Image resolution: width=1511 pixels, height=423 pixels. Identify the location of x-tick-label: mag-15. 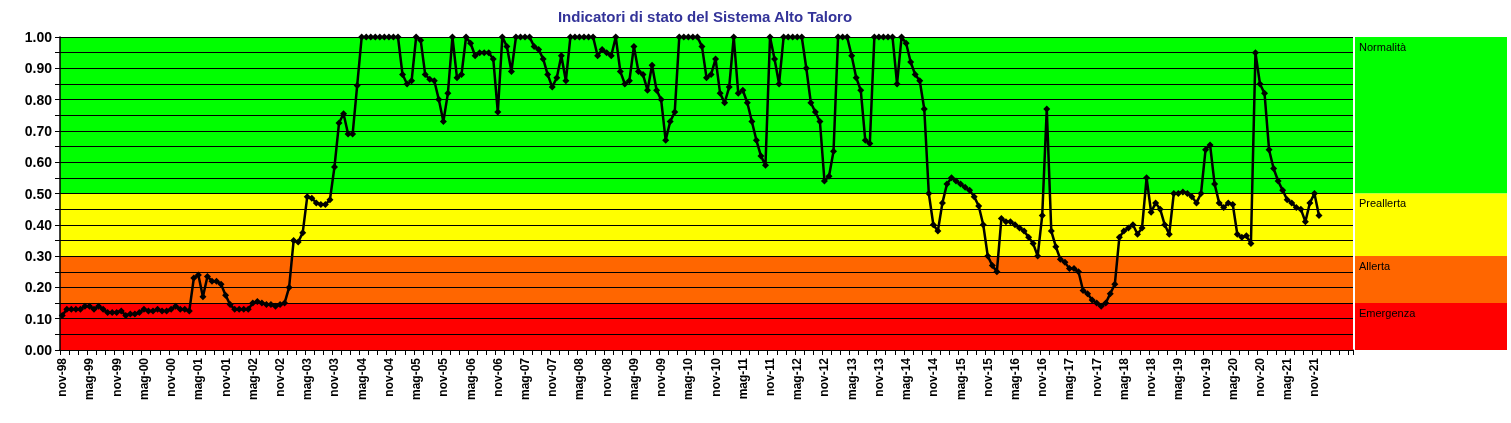
(960, 379).